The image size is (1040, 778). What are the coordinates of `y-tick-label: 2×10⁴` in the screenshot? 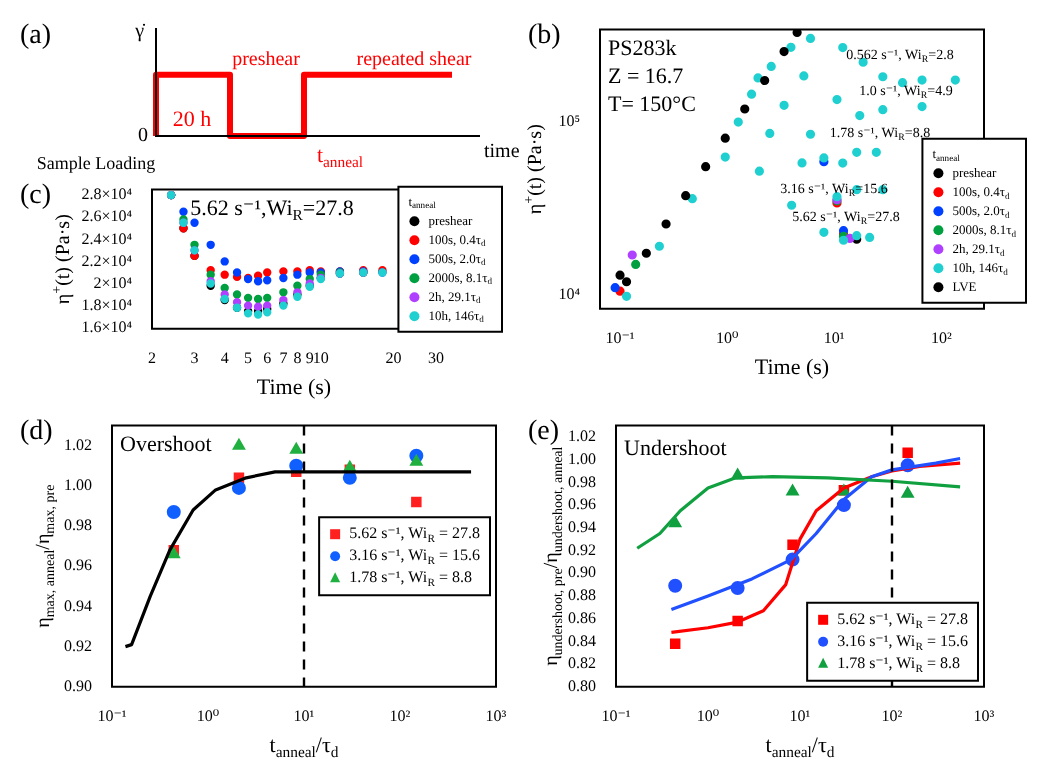 It's located at (113, 282).